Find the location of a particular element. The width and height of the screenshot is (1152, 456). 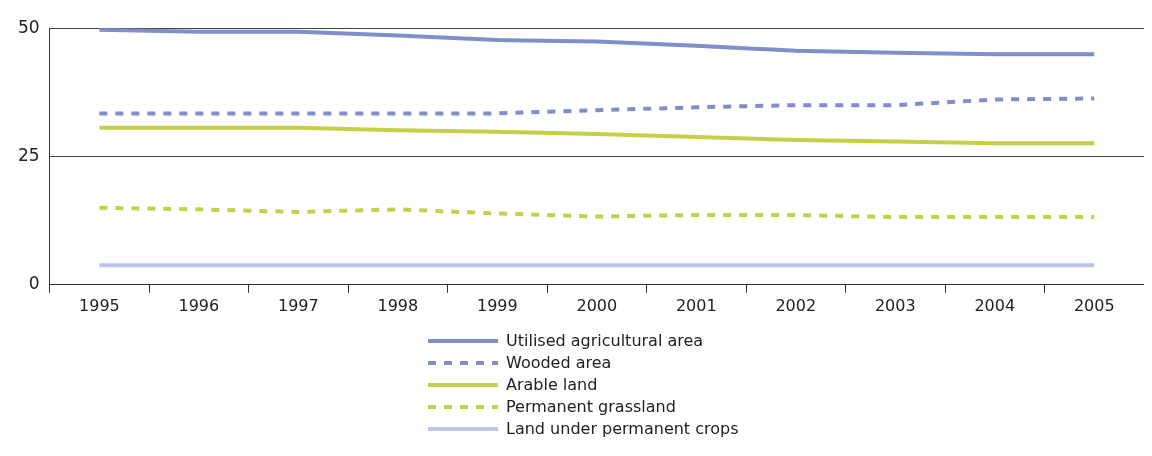

x-tick-label: 1998 is located at coordinates (398, 305).